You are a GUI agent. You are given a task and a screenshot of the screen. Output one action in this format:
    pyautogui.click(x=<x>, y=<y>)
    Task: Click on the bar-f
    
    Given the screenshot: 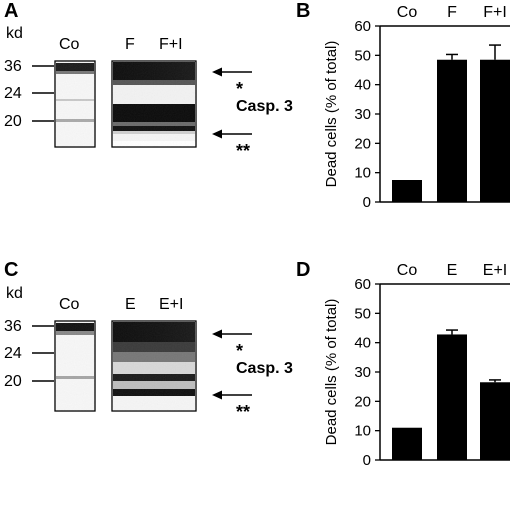 What is the action you would take?
    pyautogui.click(x=452, y=130)
    